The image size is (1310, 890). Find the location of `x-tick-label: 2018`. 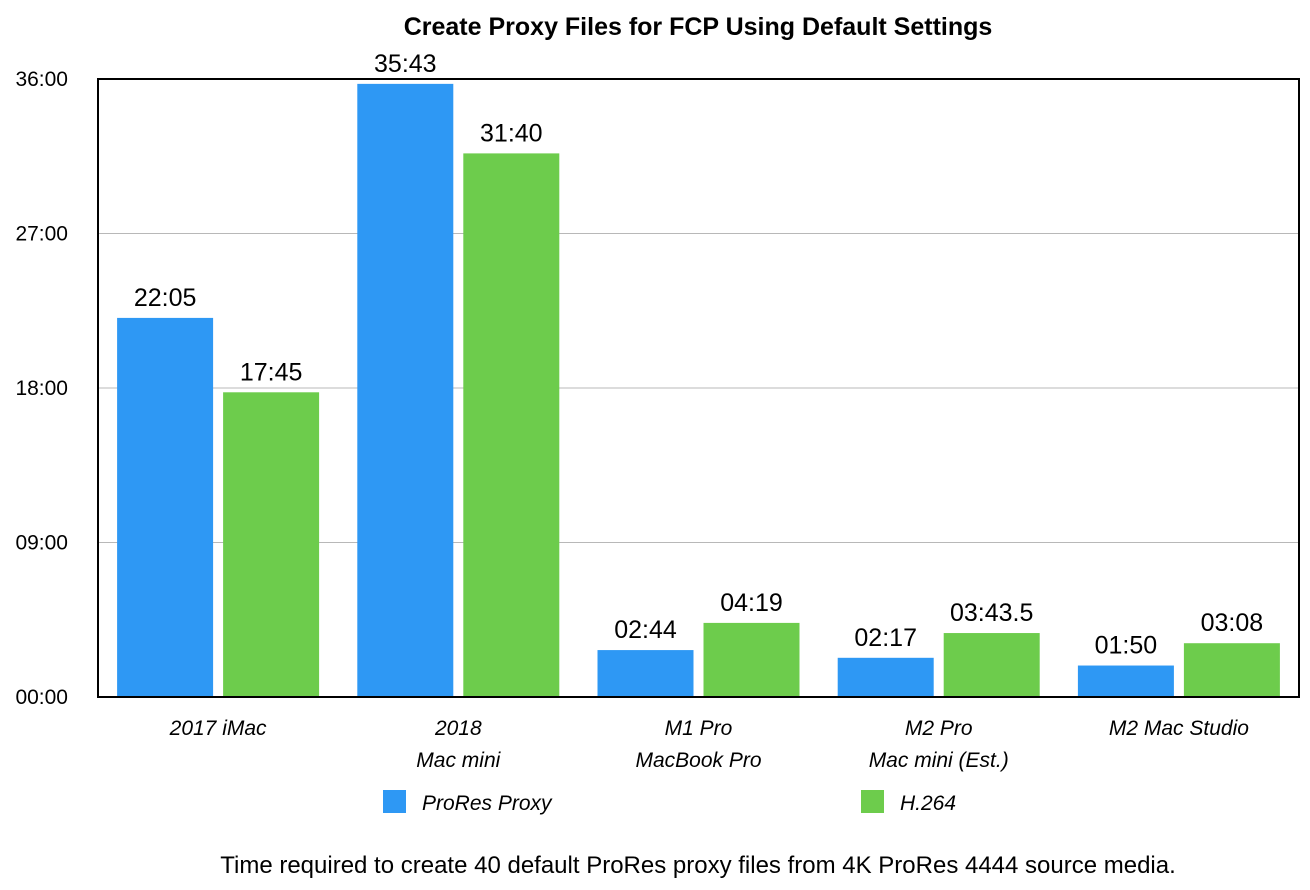

x-tick-label: 2018 is located at coordinates (458, 728).